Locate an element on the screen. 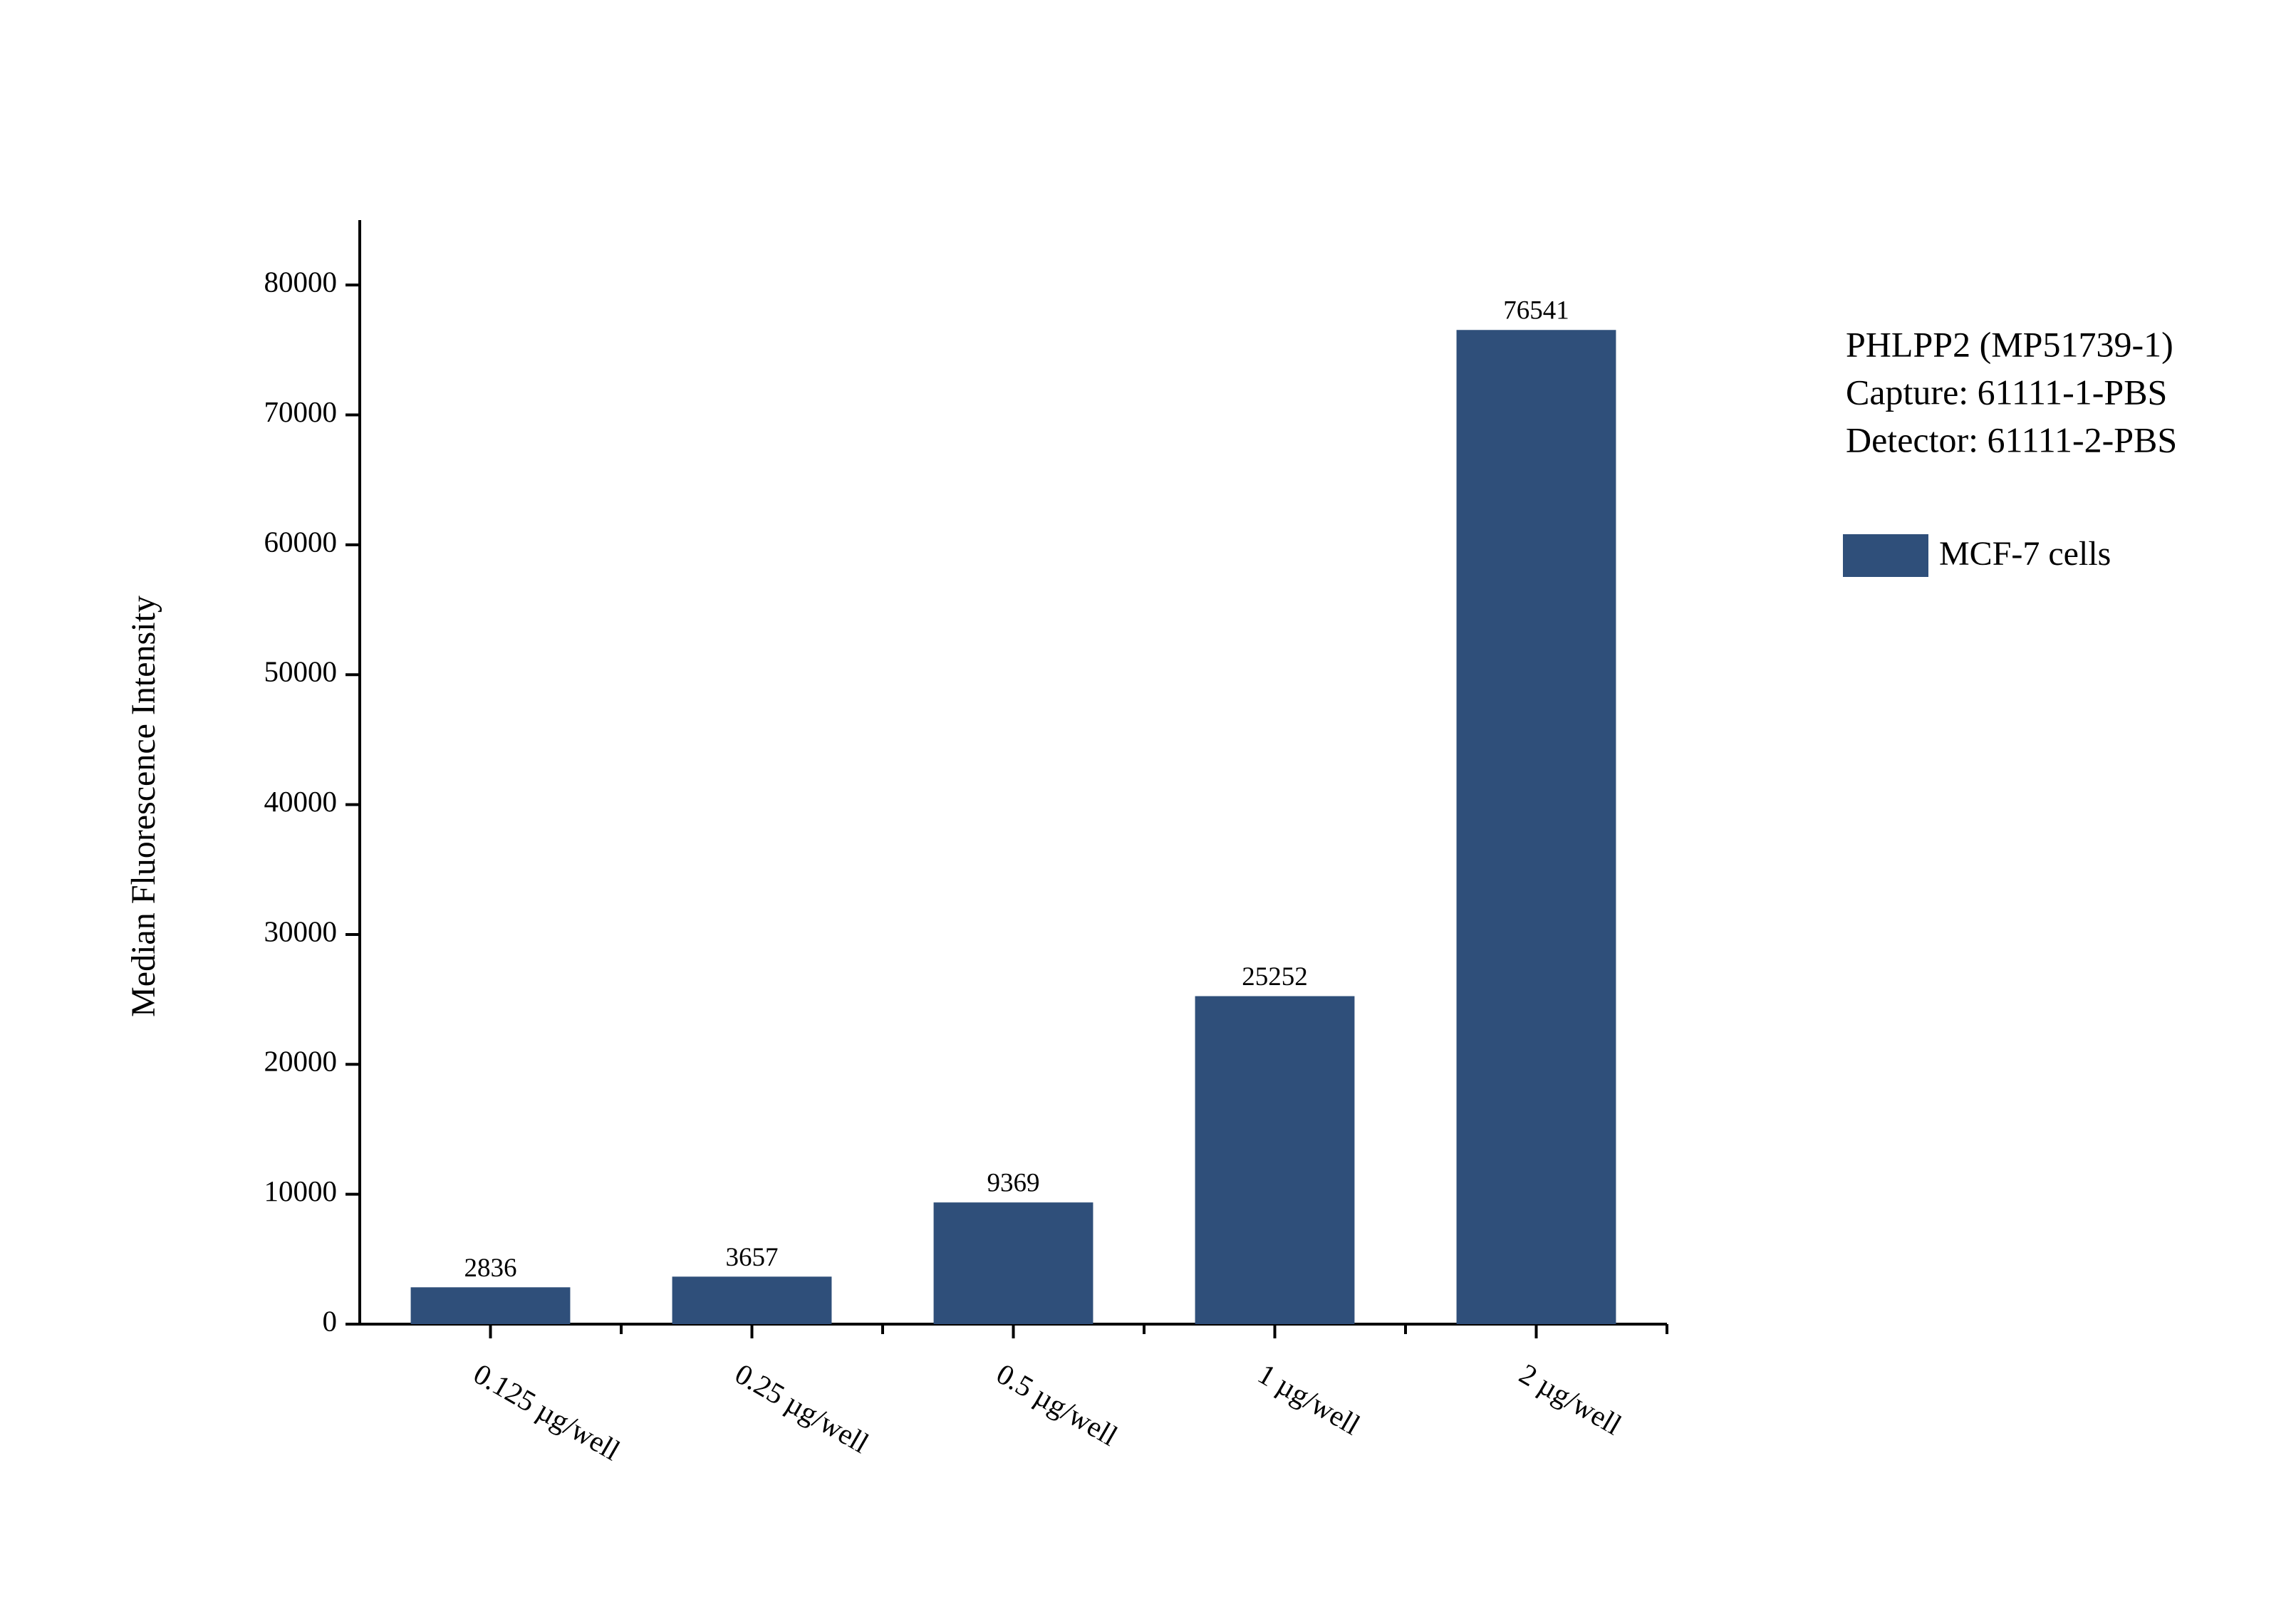  data-label: 25252 is located at coordinates (1275, 976).